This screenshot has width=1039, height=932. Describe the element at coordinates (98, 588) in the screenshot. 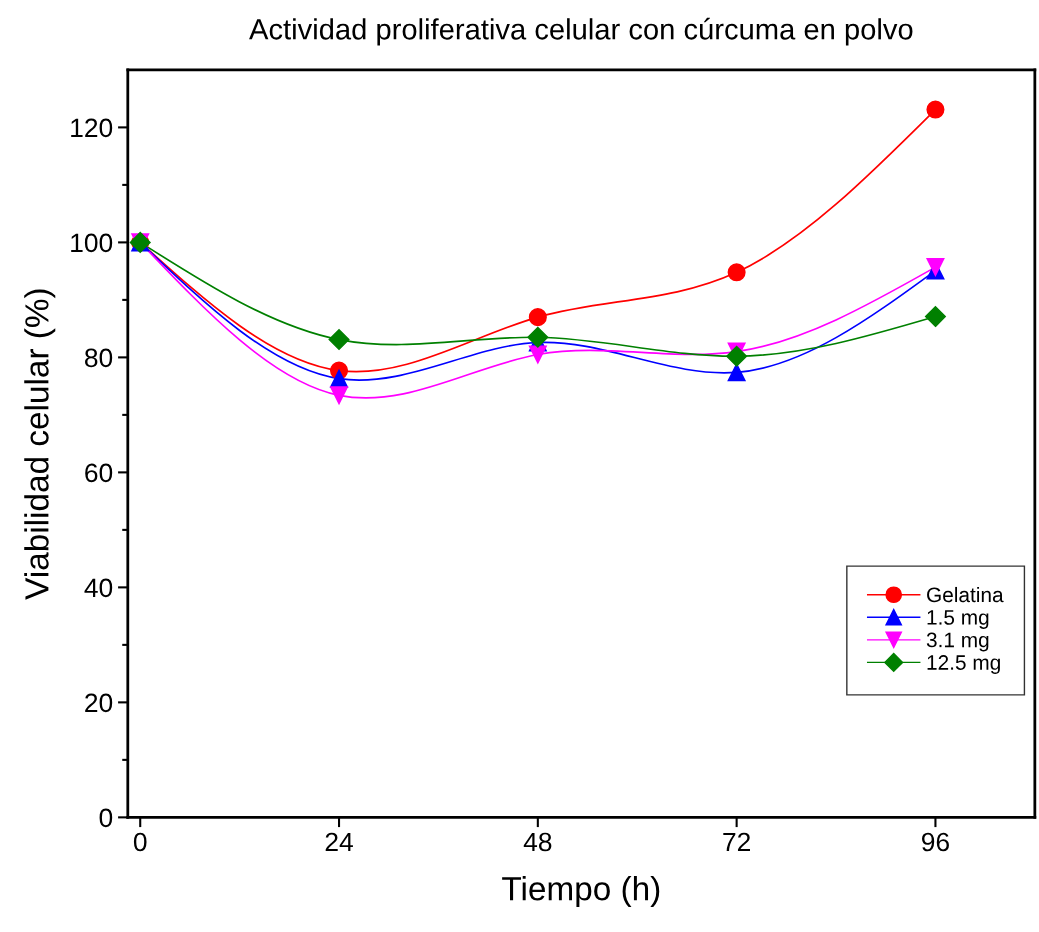

I see `y-tick-label: 40` at that location.